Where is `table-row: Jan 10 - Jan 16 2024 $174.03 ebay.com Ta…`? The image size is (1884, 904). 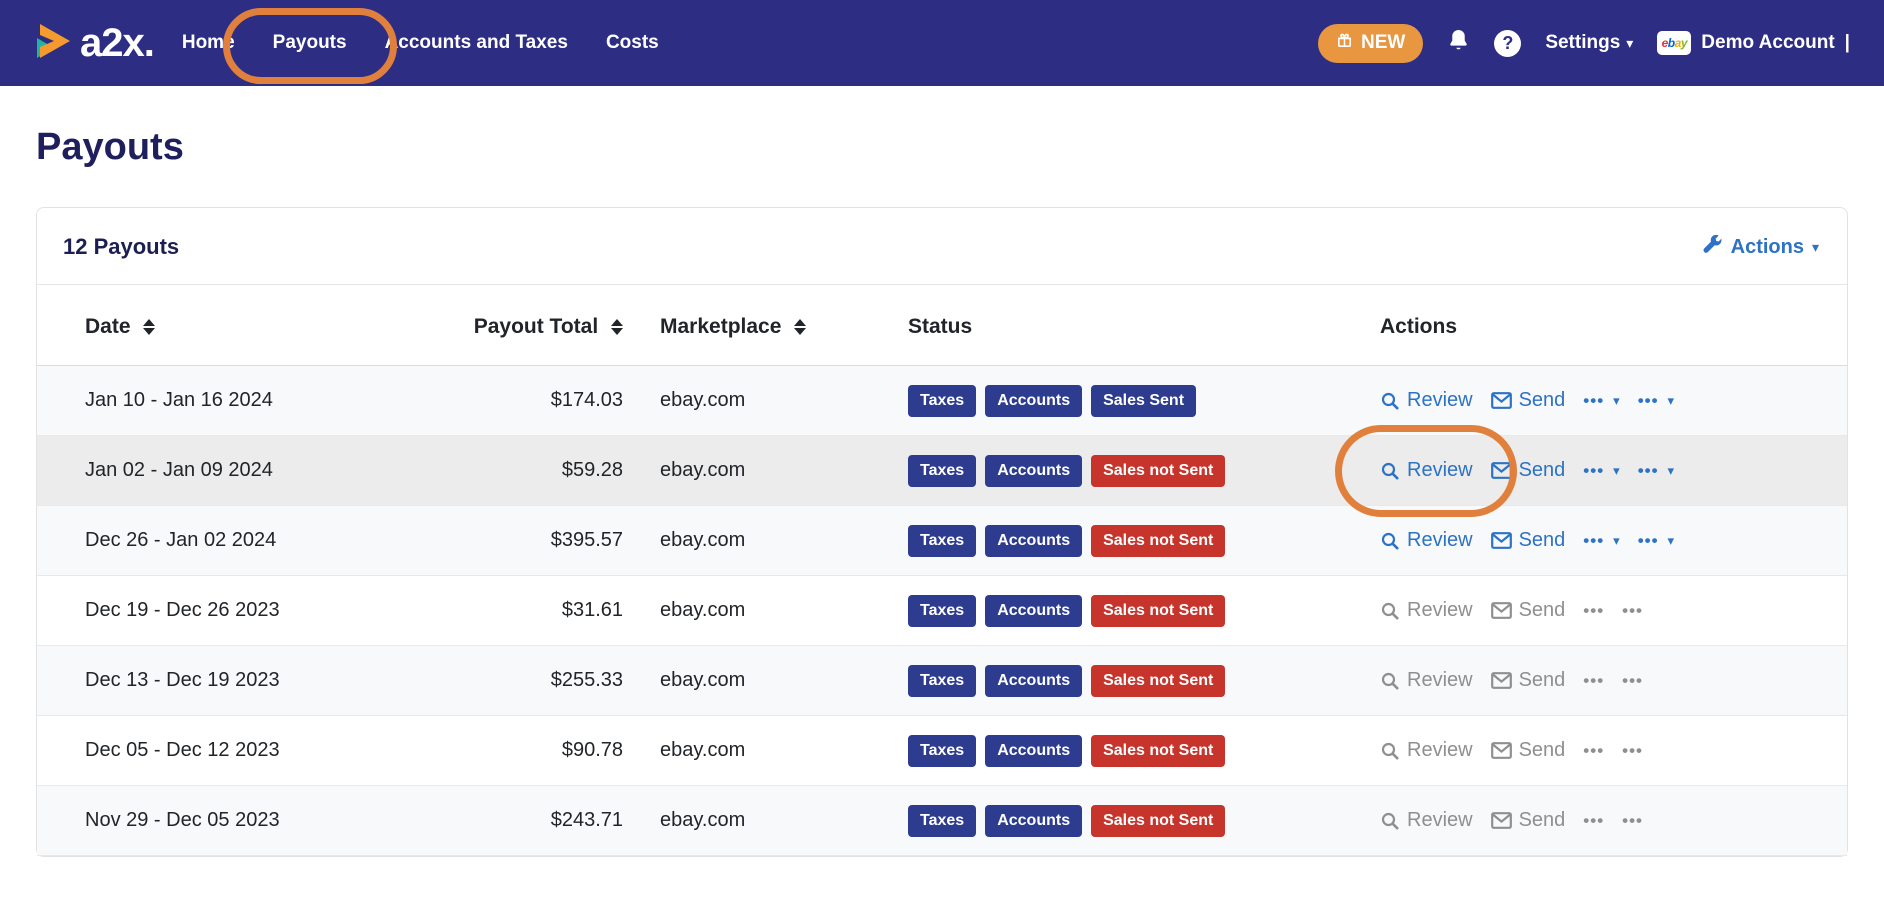 table-row: Jan 10 - Jan 16 2024 $174.03 ebay.com Ta… is located at coordinates (942, 400).